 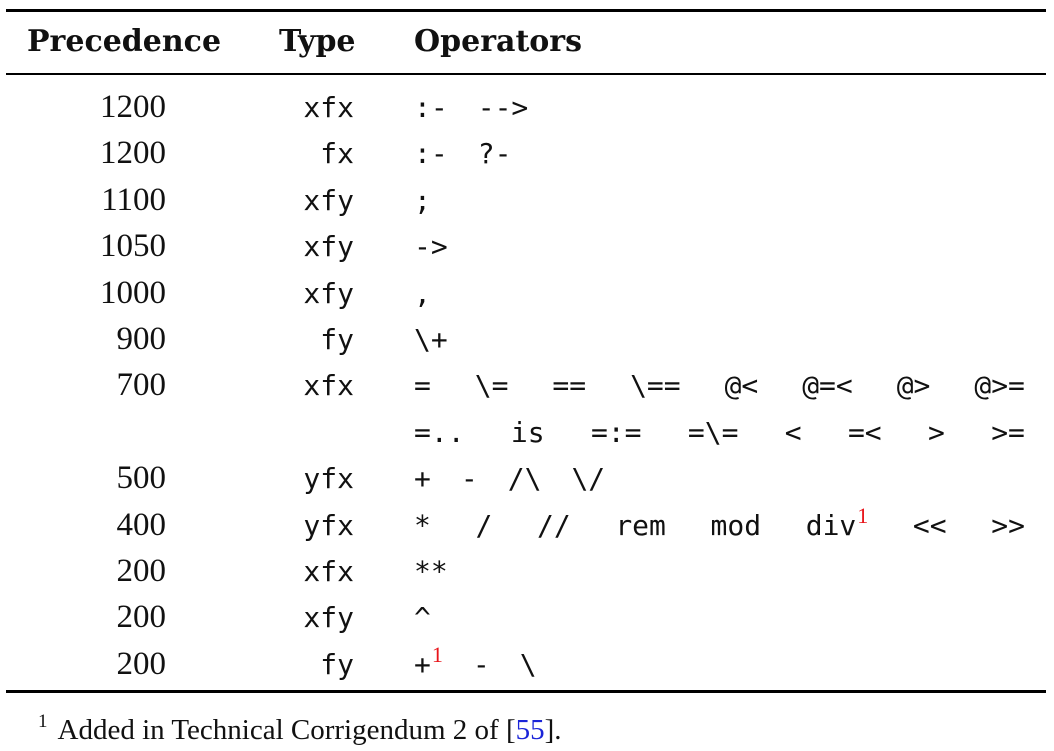 What do you see at coordinates (1008, 432) in the screenshot?
I see `operator: >=` at bounding box center [1008, 432].